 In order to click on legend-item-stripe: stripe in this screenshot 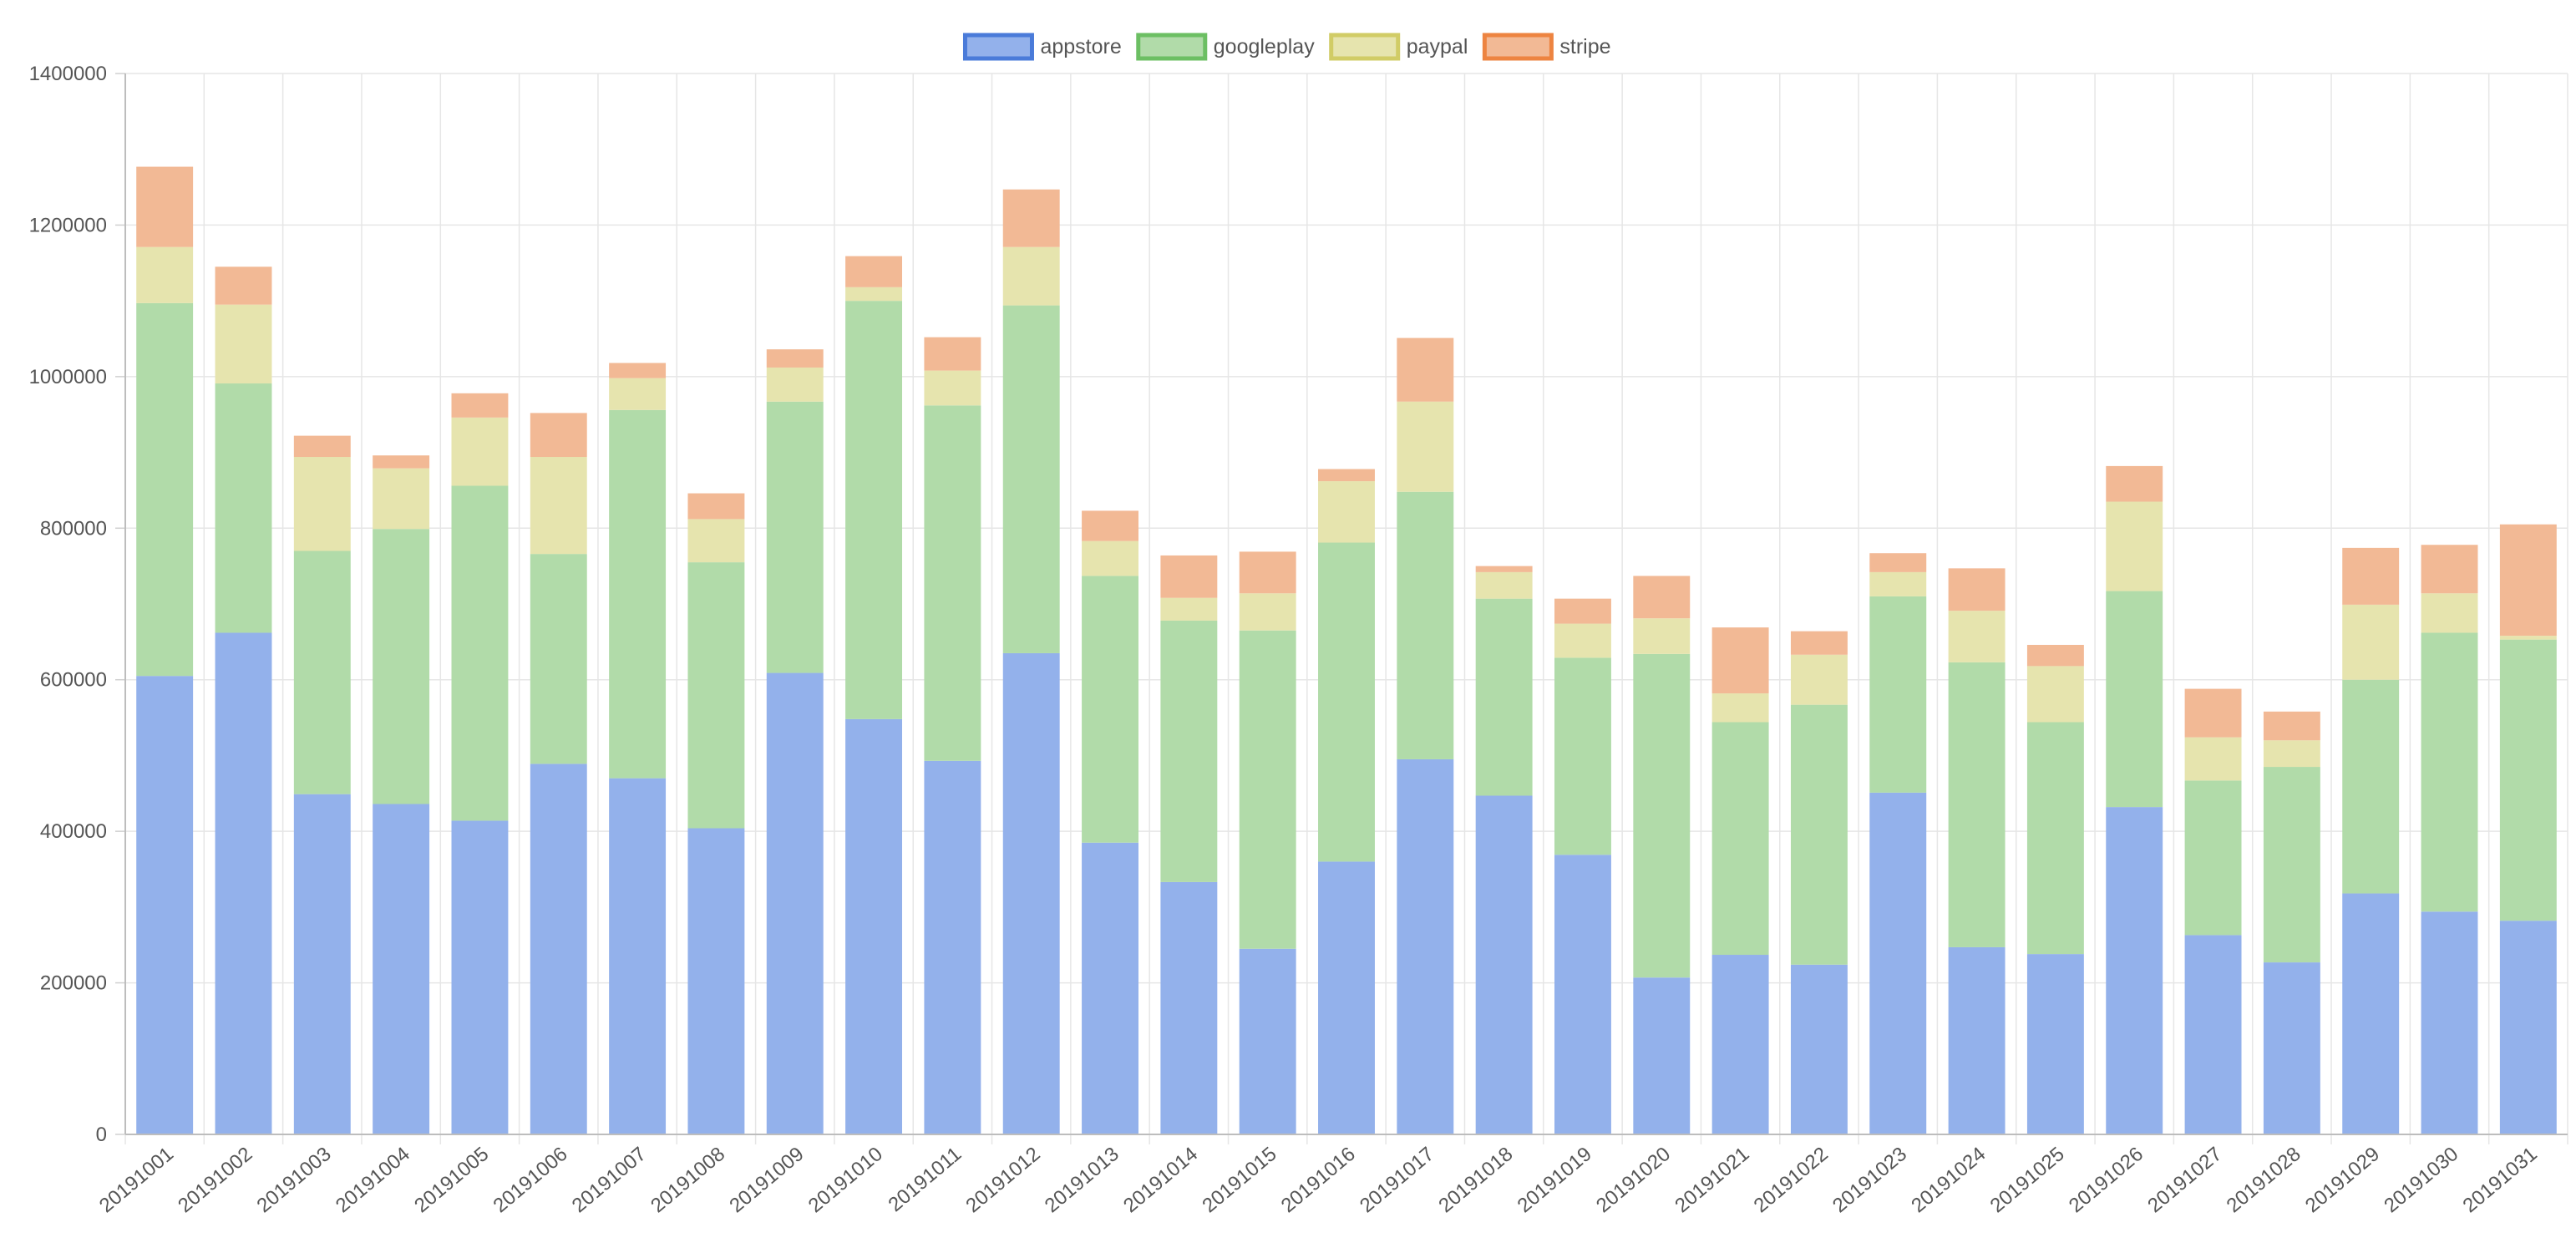, I will do `click(1546, 47)`.